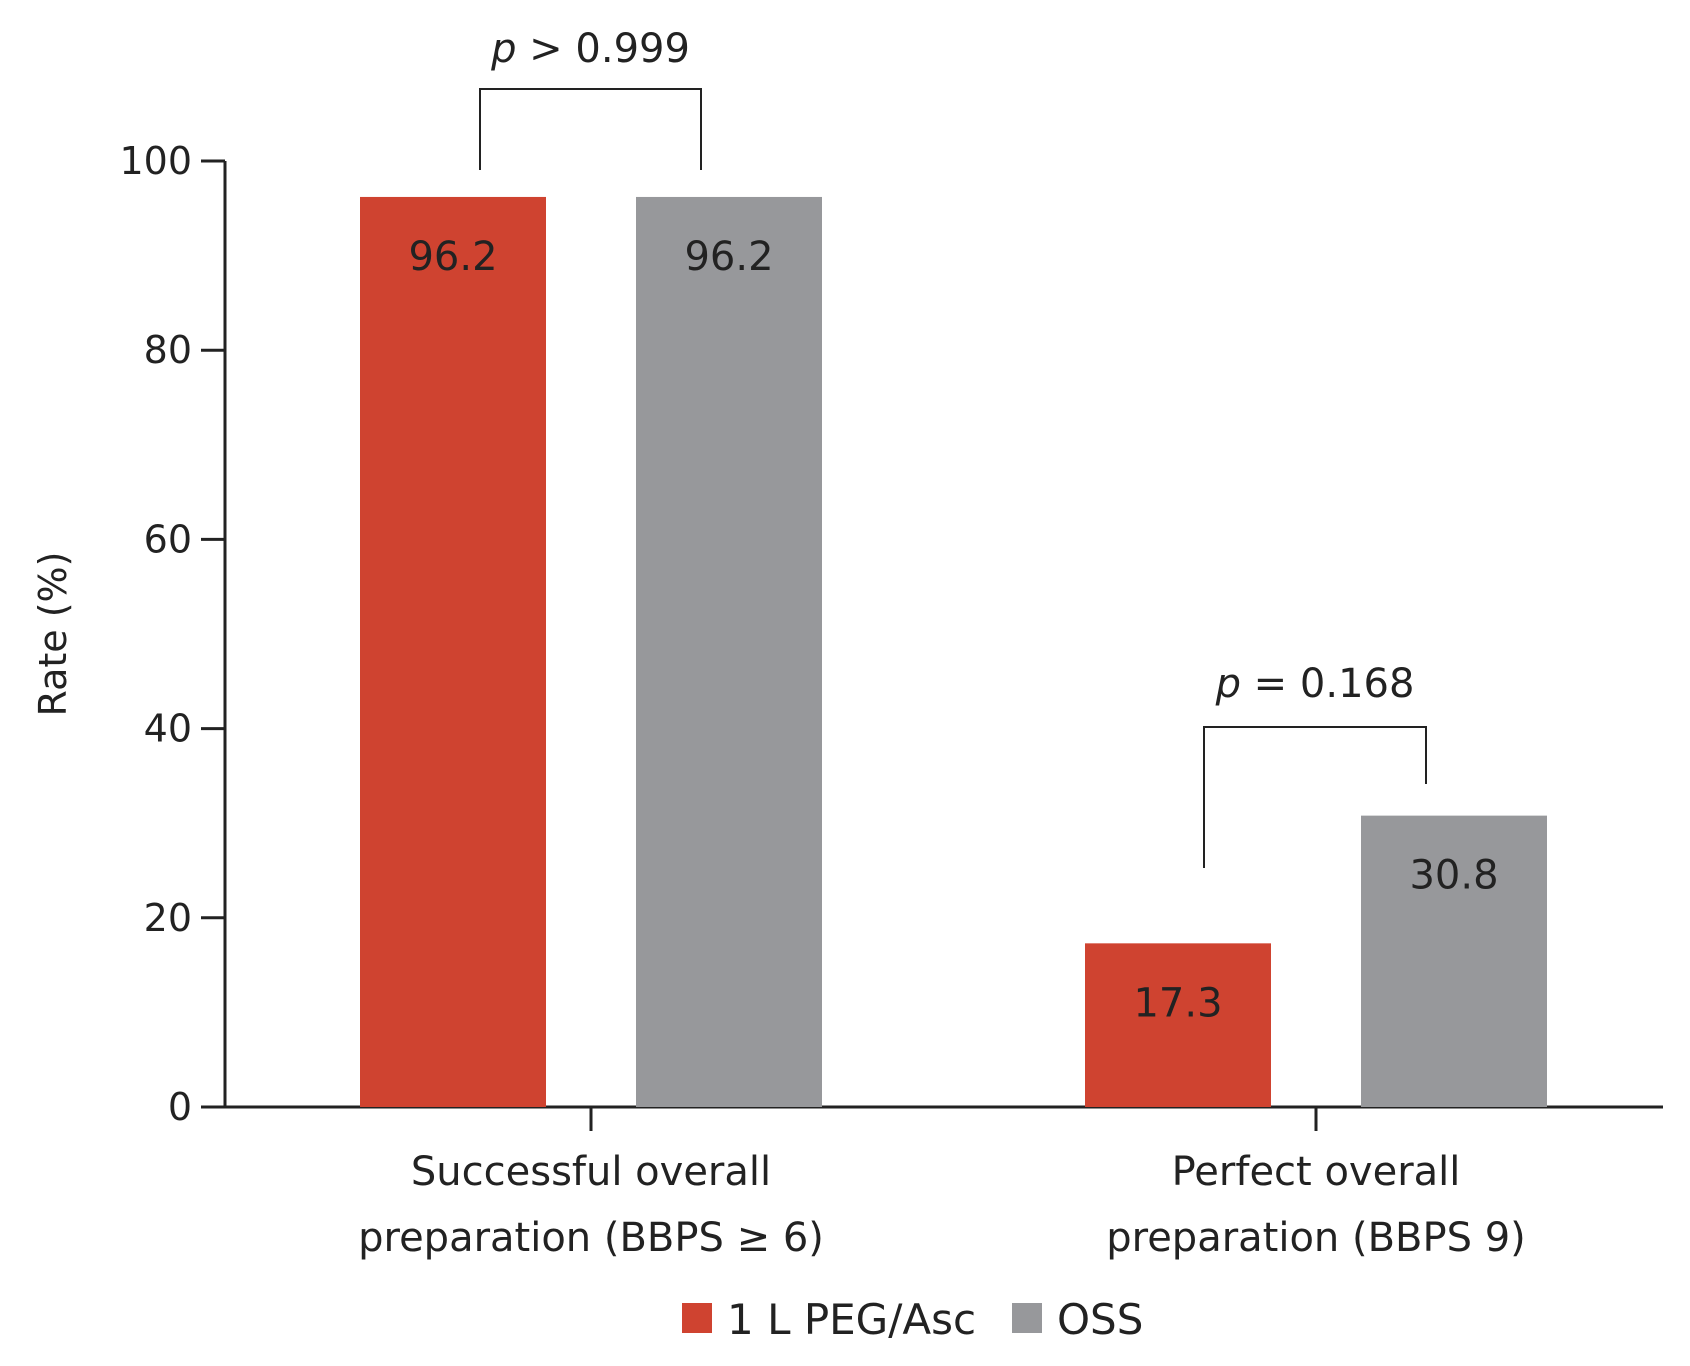 Image resolution: width=1690 pixels, height=1366 pixels. What do you see at coordinates (591, 1172) in the screenshot?
I see `x-category-label: Successful overall` at bounding box center [591, 1172].